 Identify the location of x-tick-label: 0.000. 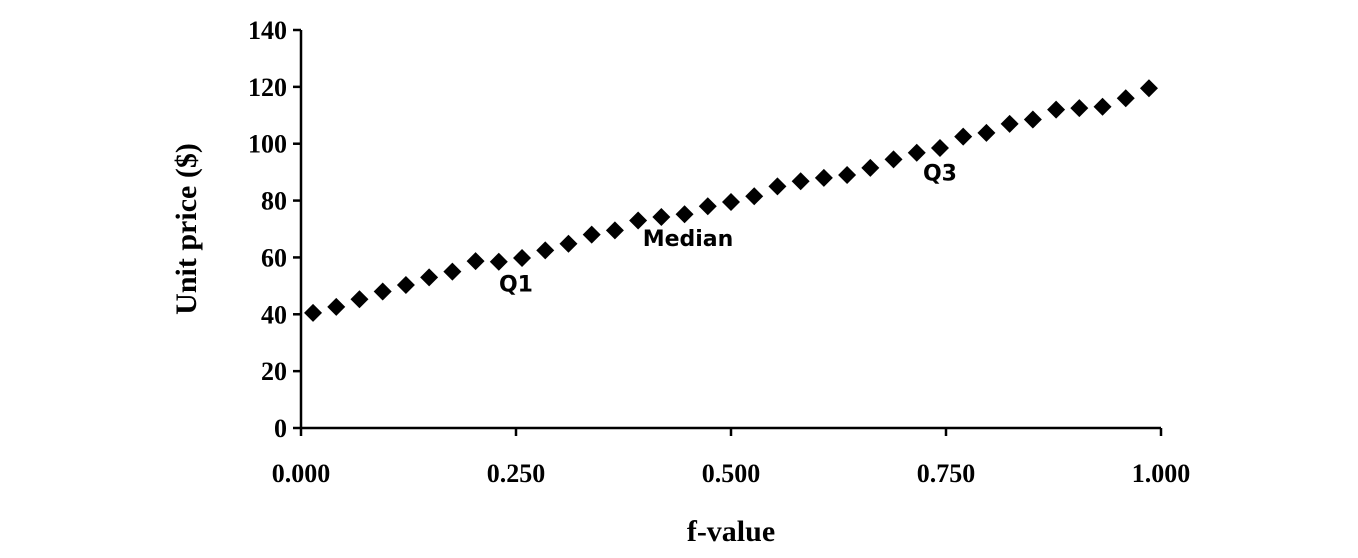
(301, 473).